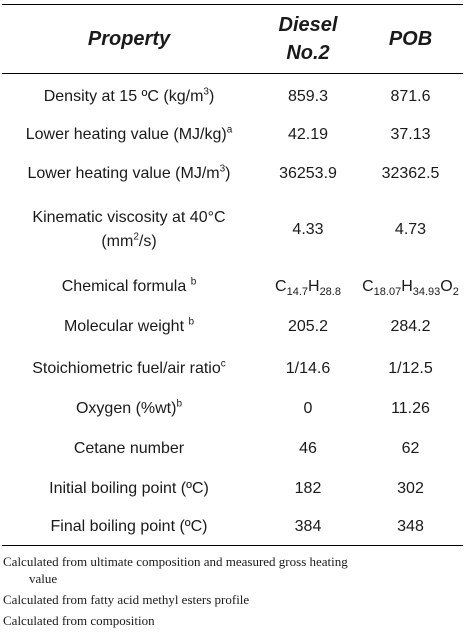 This screenshot has height=639, width=465. What do you see at coordinates (232, 545) in the screenshot?
I see `table-bottom-rule` at bounding box center [232, 545].